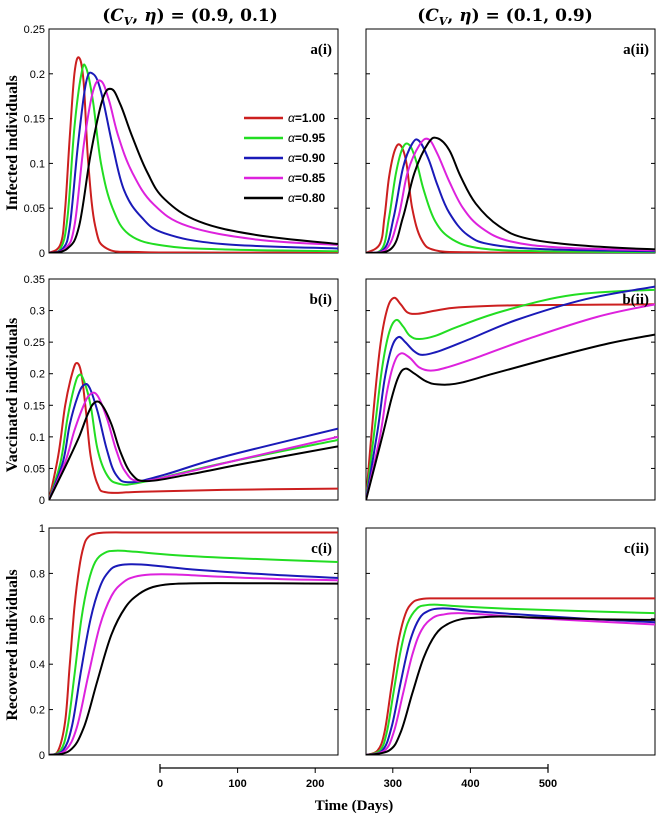 This screenshot has height=818, width=660. I want to click on y-axis-label-infected: Infected individuals, so click(12, 143).